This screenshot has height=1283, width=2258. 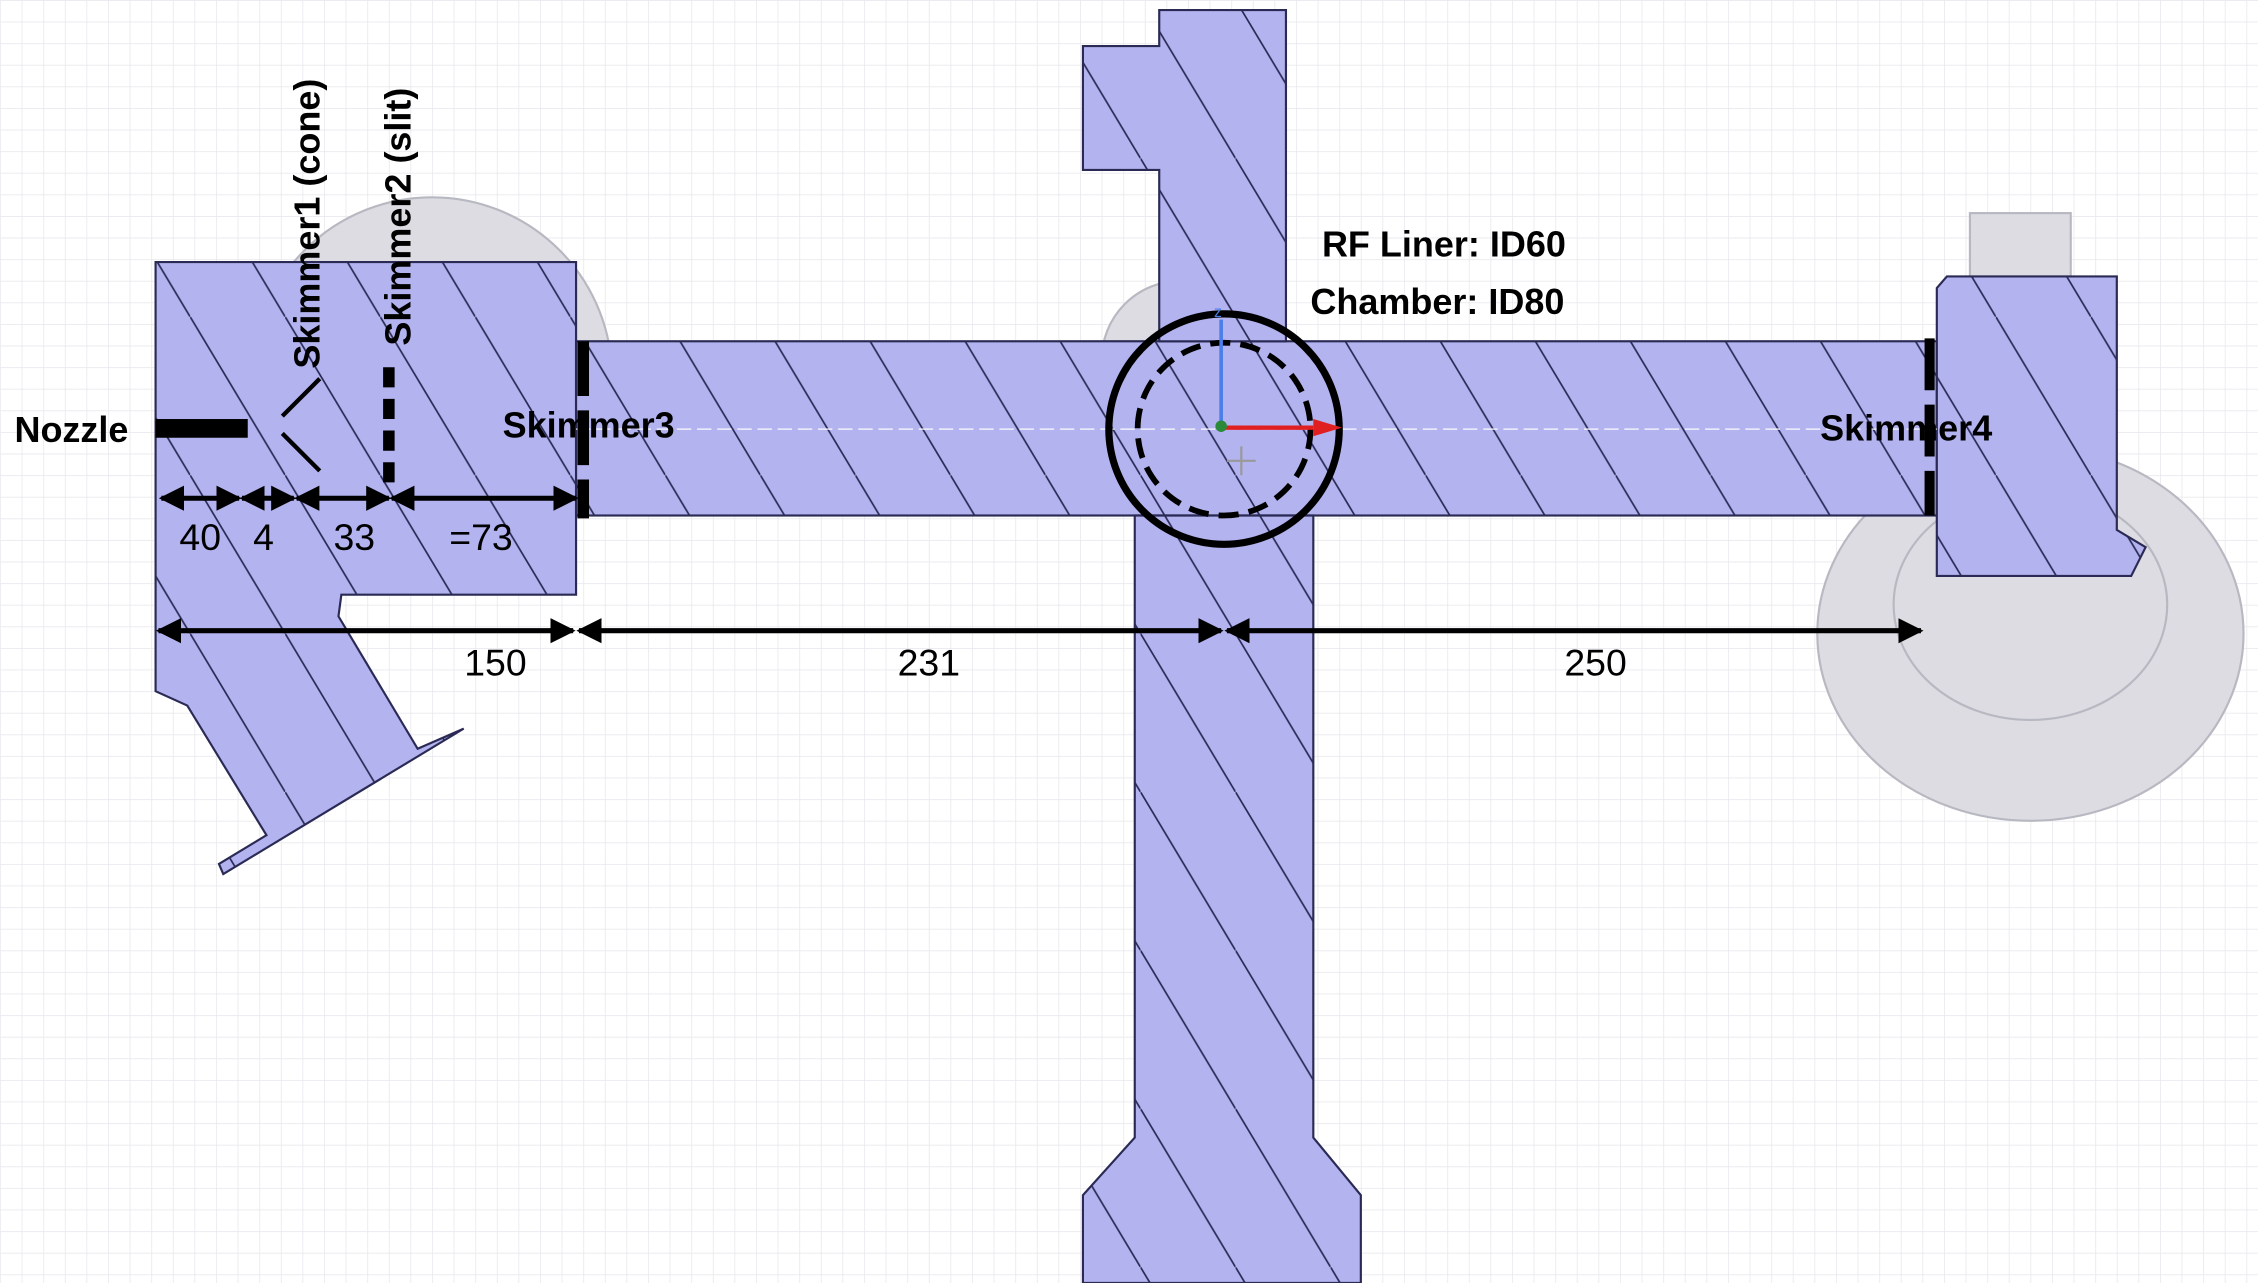 I want to click on chamber-label: Chamber: ID80, so click(x=1437, y=301).